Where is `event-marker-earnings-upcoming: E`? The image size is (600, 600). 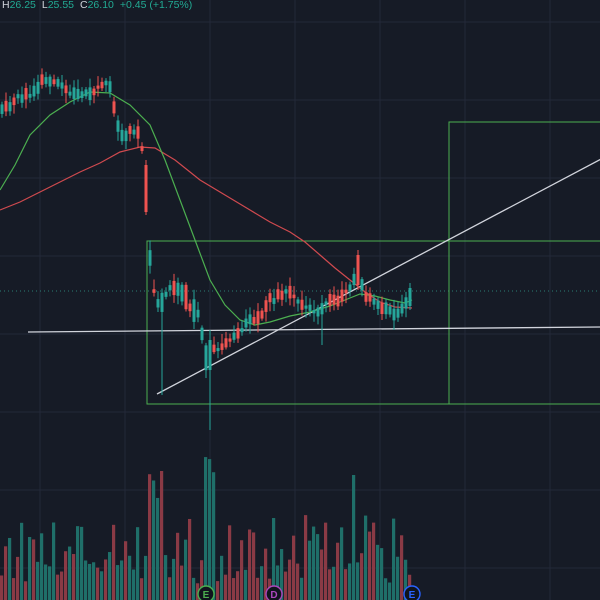 event-marker-earnings-upcoming: E is located at coordinates (412, 592).